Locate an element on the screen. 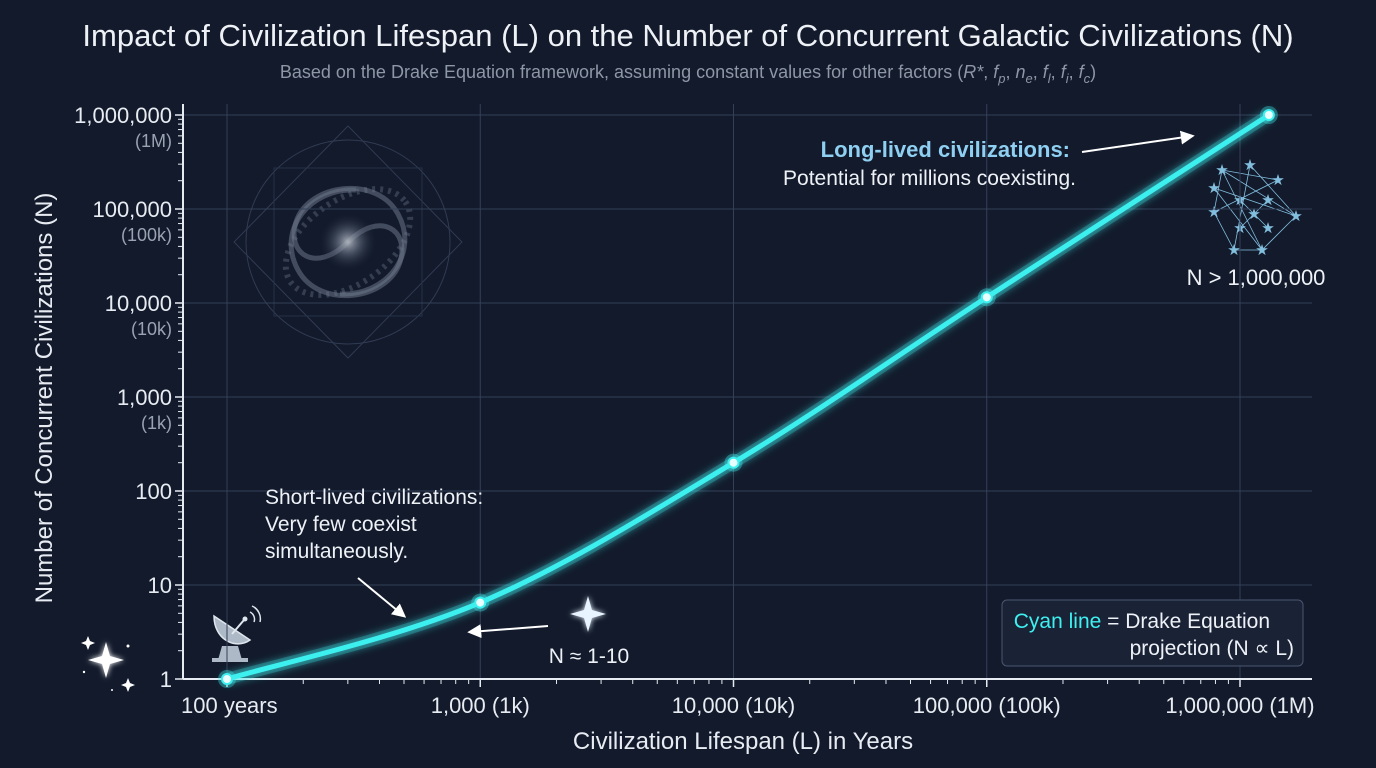 This screenshot has height=768, width=1376. y-axis-label: Number of Concurrent Civilizations (N) is located at coordinates (44, 398).